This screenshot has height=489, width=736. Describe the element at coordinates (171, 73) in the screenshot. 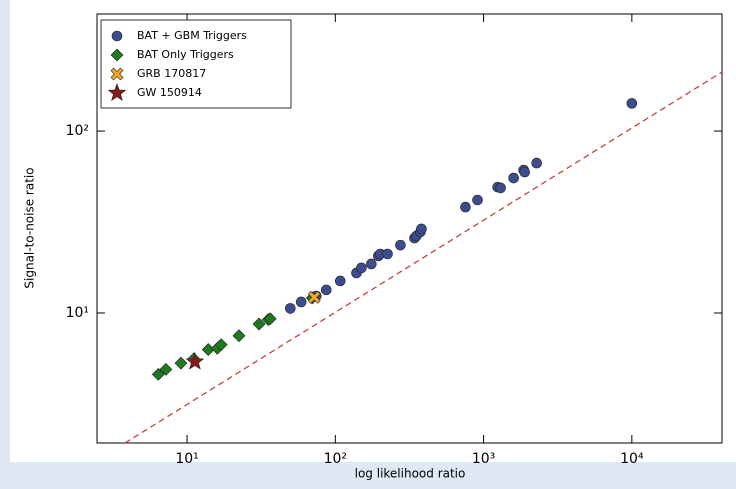

I see `legend-label: GRB 170817` at that location.